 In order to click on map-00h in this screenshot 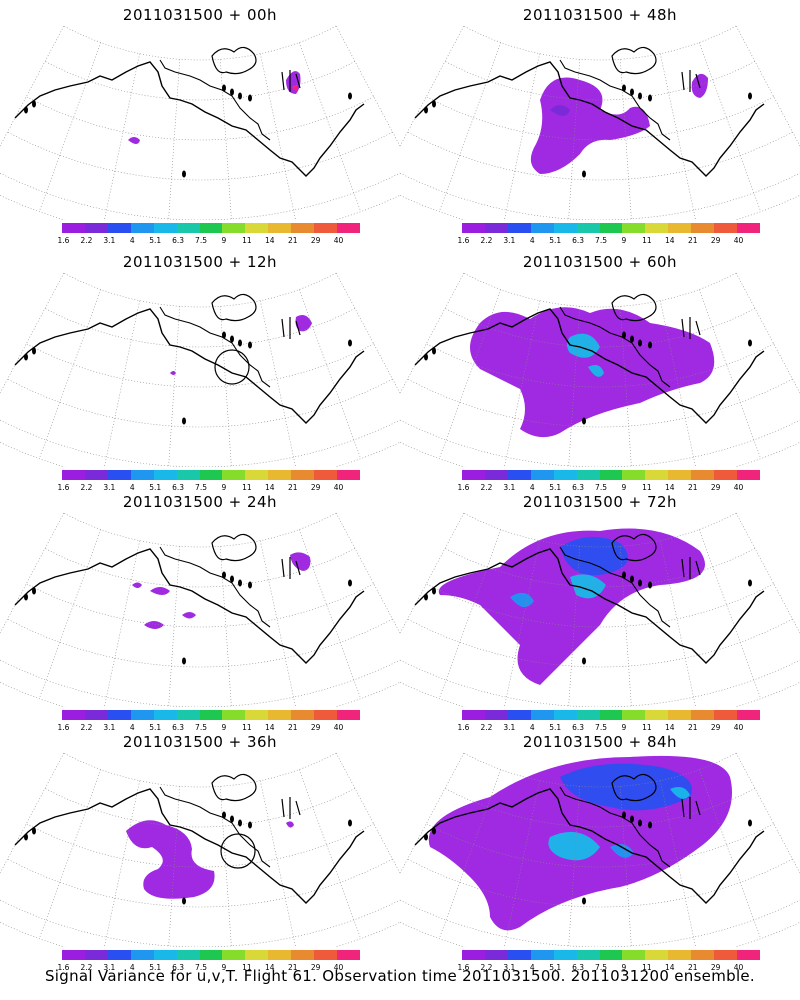, I will do `click(200, 122)`.